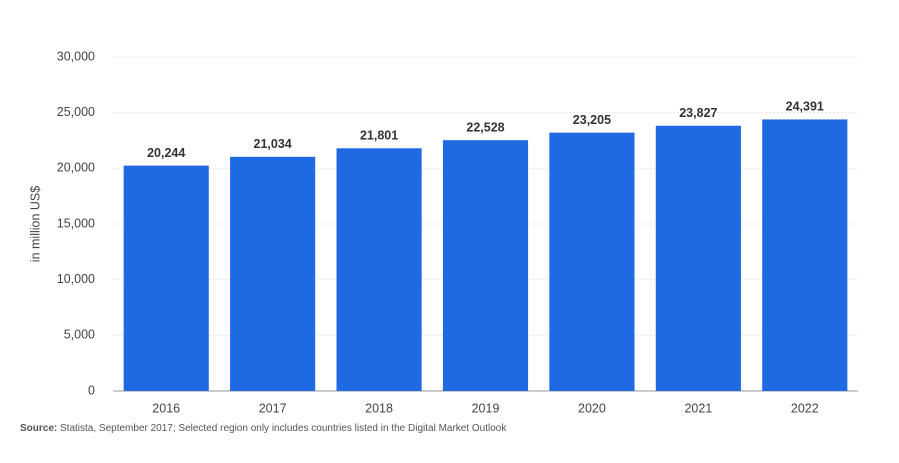 Image resolution: width=899 pixels, height=463 pixels. I want to click on x-tick-label: 2020, so click(592, 408).